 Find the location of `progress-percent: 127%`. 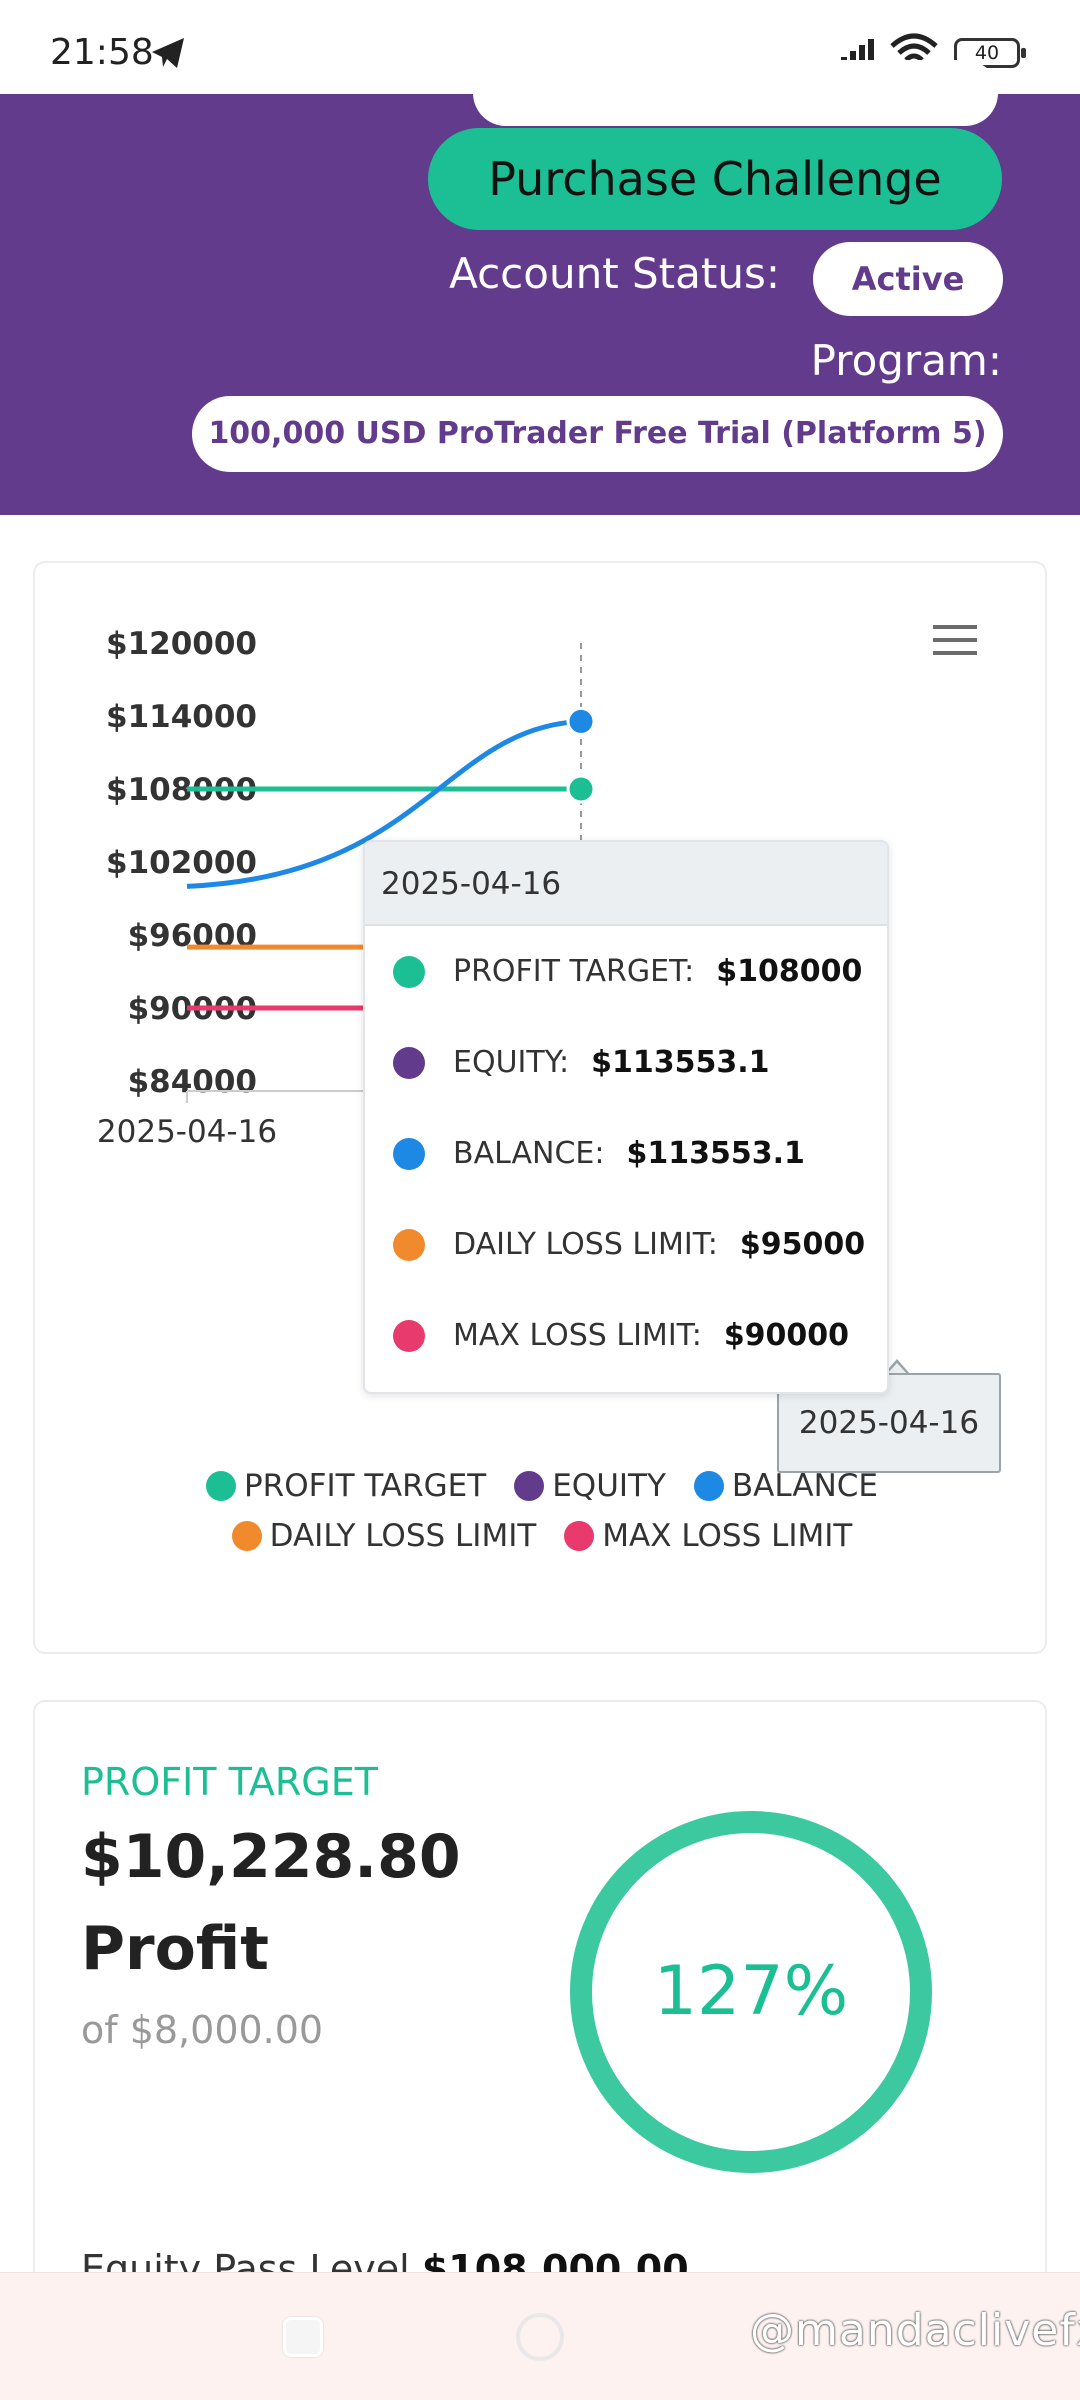

progress-percent: 127% is located at coordinates (751, 1991).